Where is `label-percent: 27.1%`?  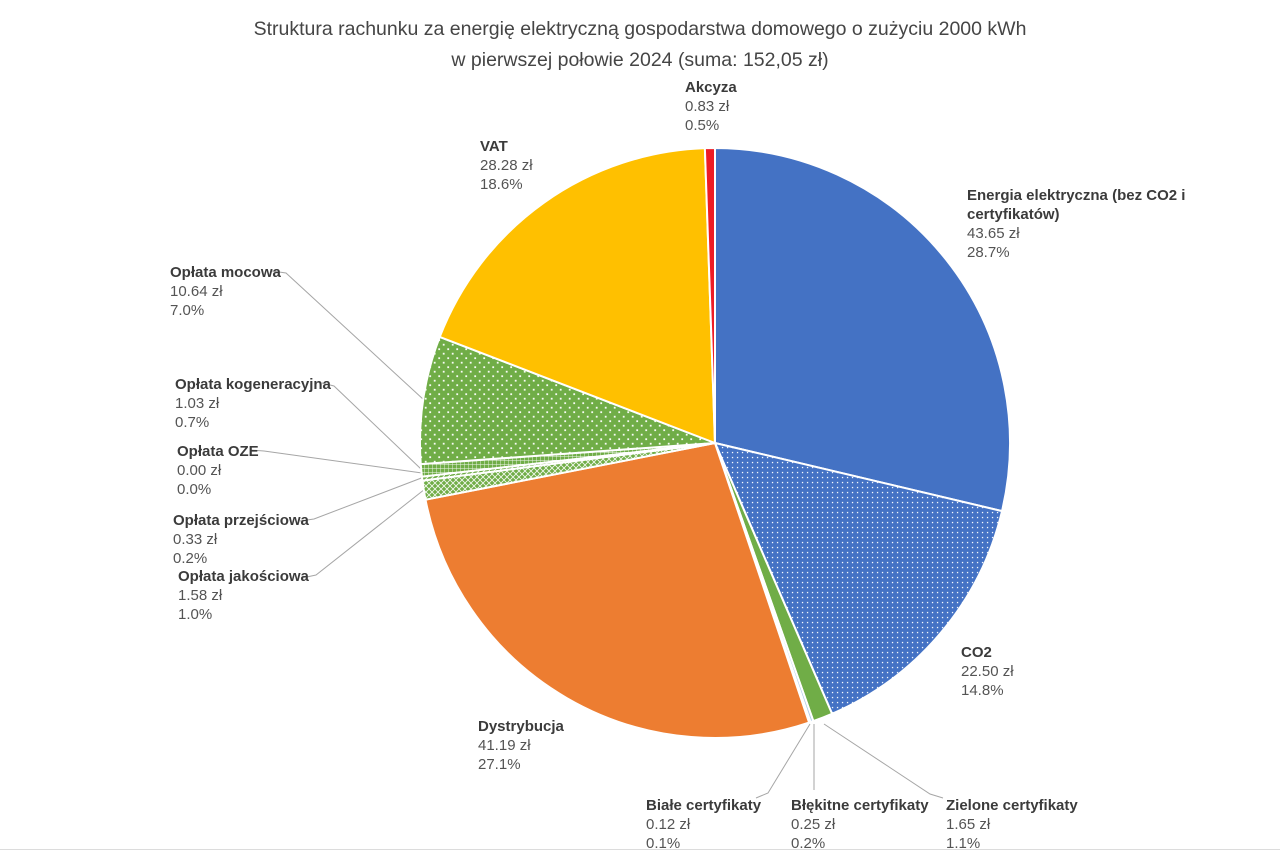
label-percent: 27.1% is located at coordinates (499, 764).